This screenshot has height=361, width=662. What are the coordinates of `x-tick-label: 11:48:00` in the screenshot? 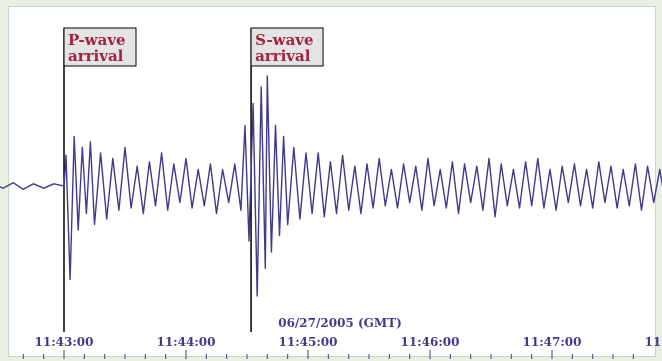 It's located at (653, 342).